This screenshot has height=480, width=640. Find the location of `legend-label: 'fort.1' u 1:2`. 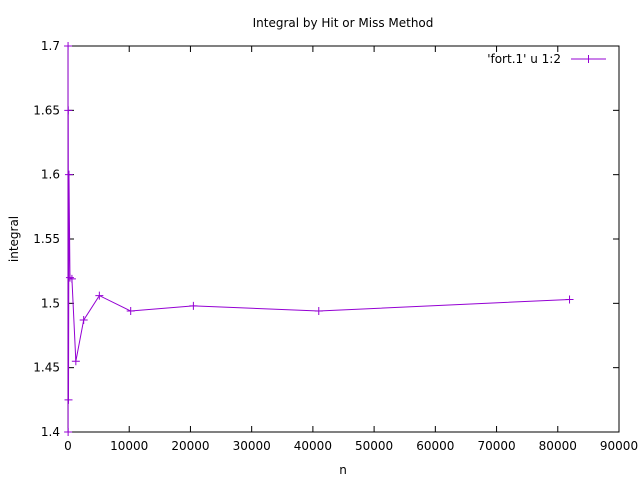

legend-label: 'fort.1' u 1:2 is located at coordinates (524, 59).